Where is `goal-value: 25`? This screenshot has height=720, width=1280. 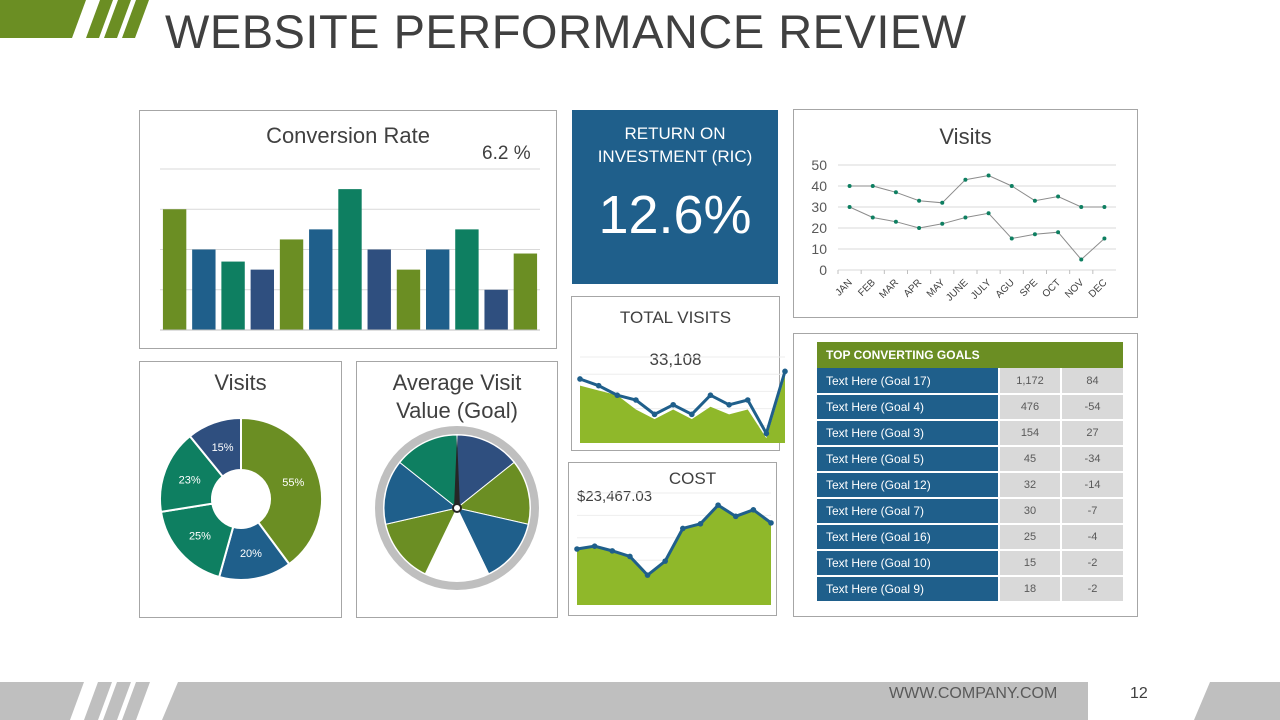
goal-value: 25 is located at coordinates (1029, 537).